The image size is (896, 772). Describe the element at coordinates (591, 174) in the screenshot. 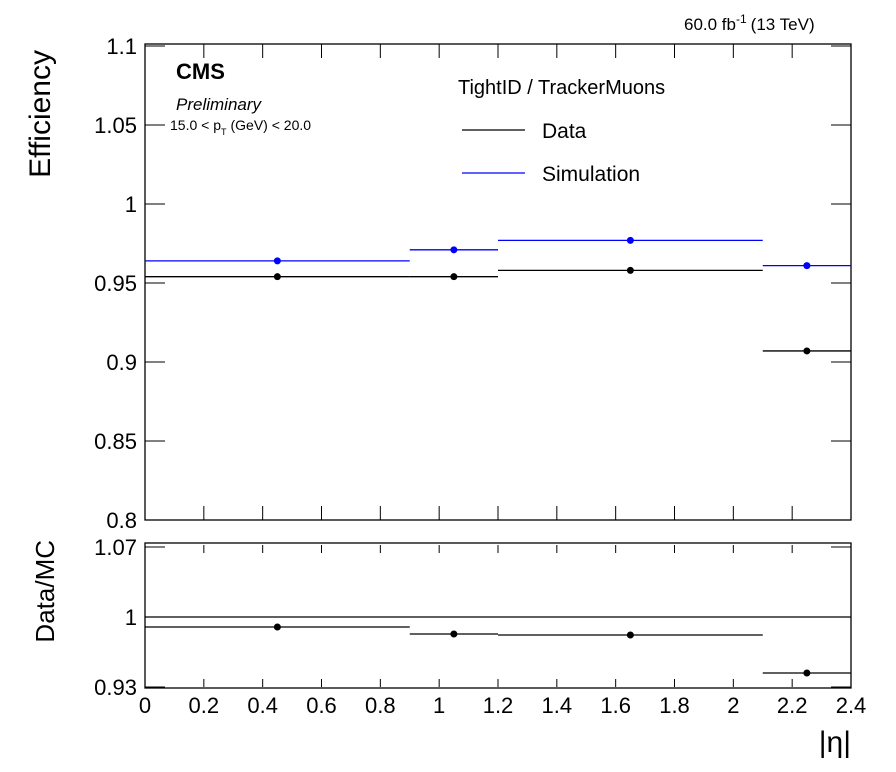

I see `legend-label: Simulation` at that location.